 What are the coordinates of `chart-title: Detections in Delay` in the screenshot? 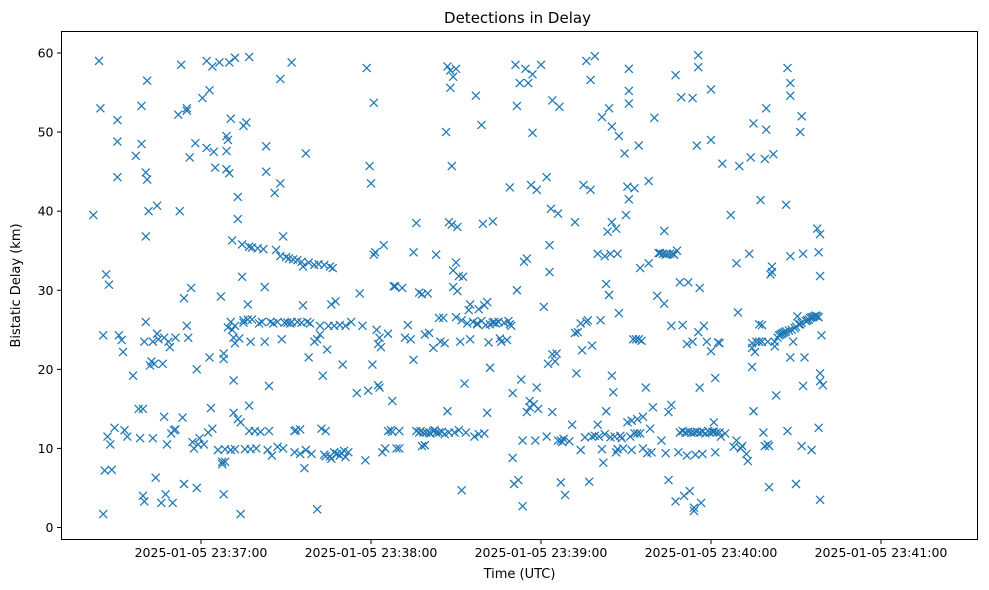 It's located at (517, 18).